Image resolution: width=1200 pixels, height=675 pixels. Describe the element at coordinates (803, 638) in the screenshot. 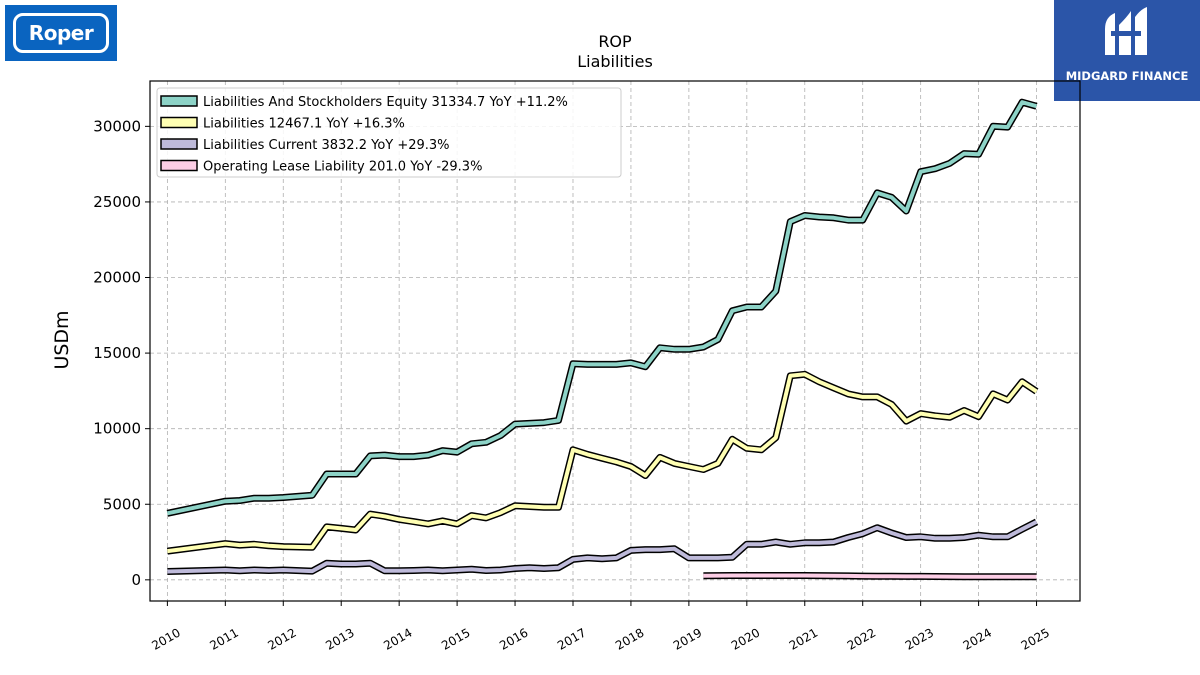

I see `x-tick-label: 2021` at that location.